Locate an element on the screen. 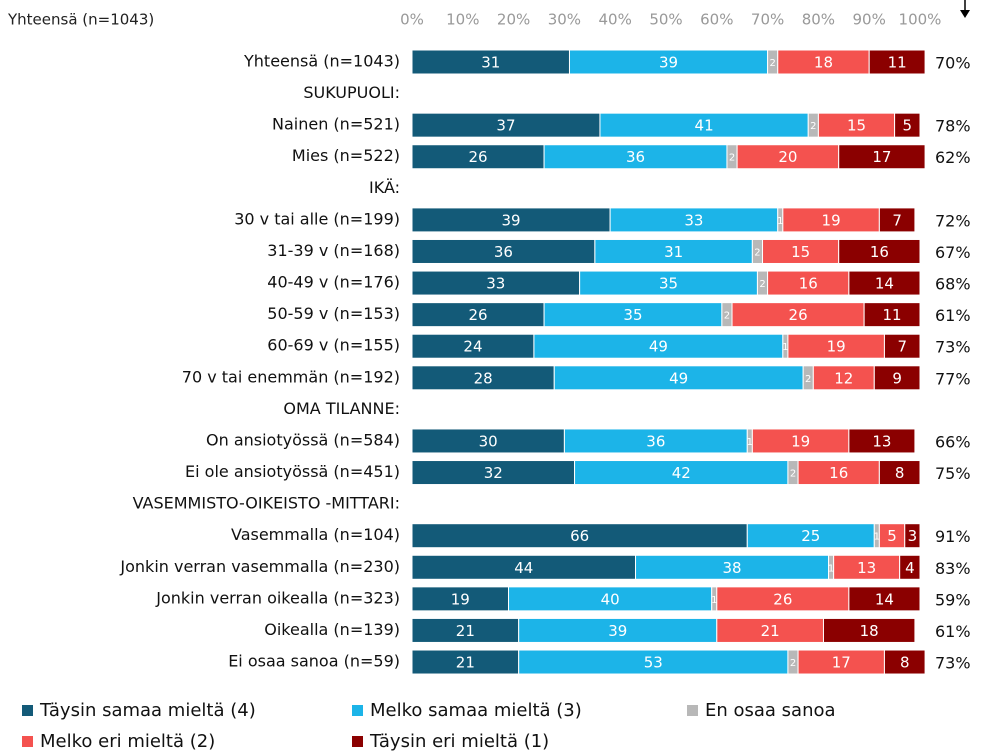 The width and height of the screenshot is (990, 754). x-tick-label: 80% is located at coordinates (818, 20).